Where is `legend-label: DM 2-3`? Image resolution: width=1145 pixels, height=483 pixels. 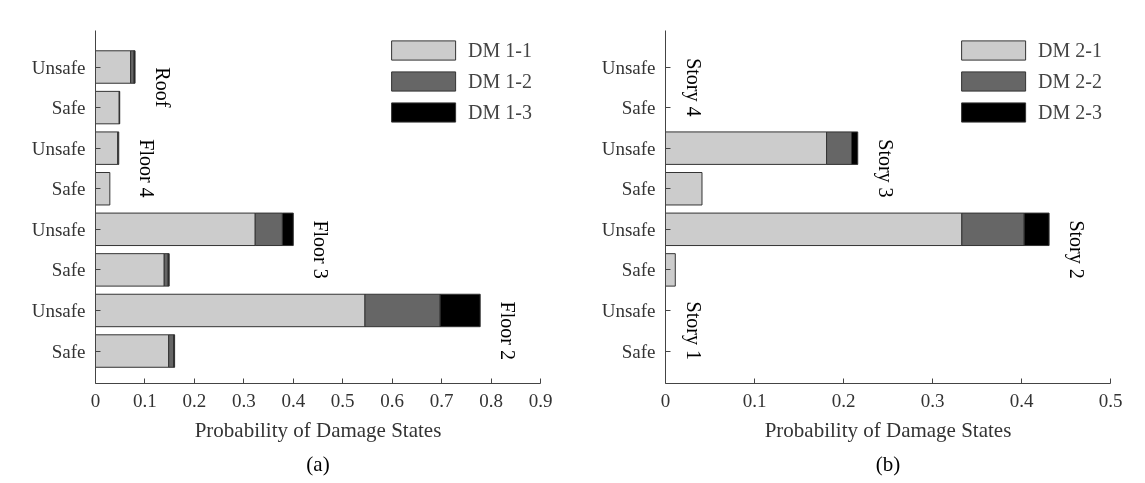
legend-label: DM 2-3 is located at coordinates (1070, 112).